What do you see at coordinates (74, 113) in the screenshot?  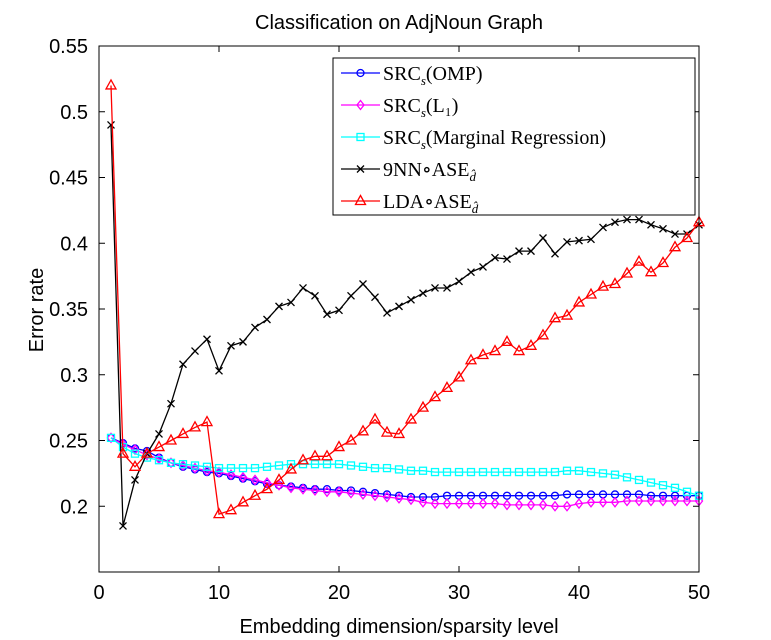 I see `y-tick-label: 0.5` at bounding box center [74, 113].